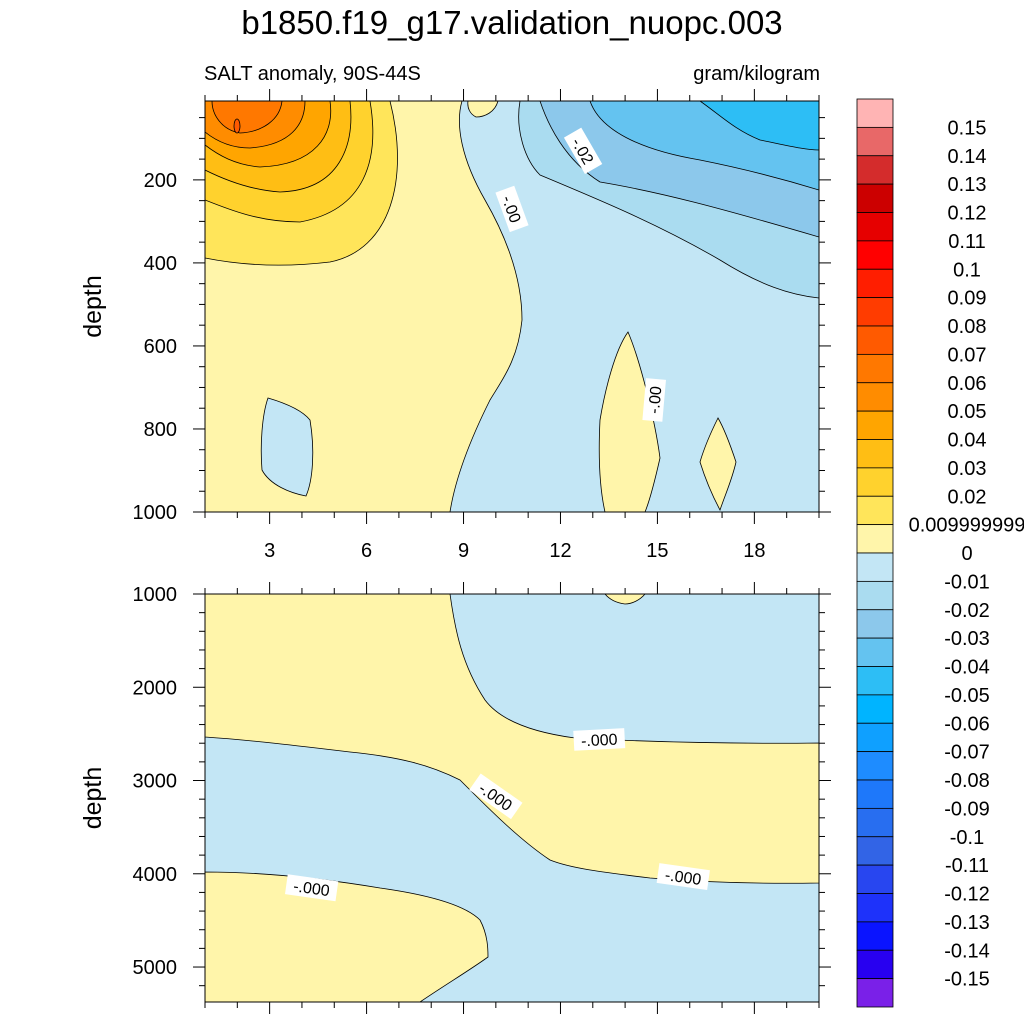  Describe the element at coordinates (657, 551) in the screenshot. I see `upper-x-tick-label: 15` at that location.